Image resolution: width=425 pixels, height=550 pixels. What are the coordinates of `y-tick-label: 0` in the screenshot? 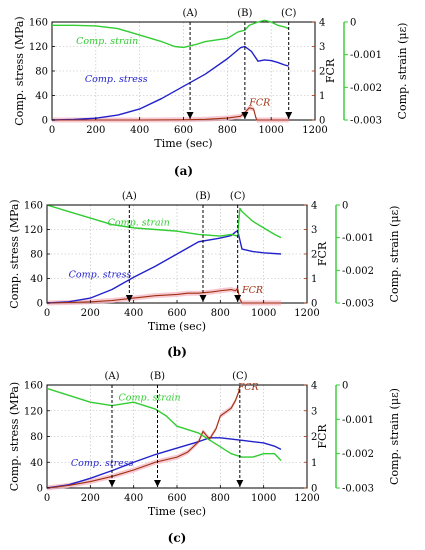 It's located at (40, 304).